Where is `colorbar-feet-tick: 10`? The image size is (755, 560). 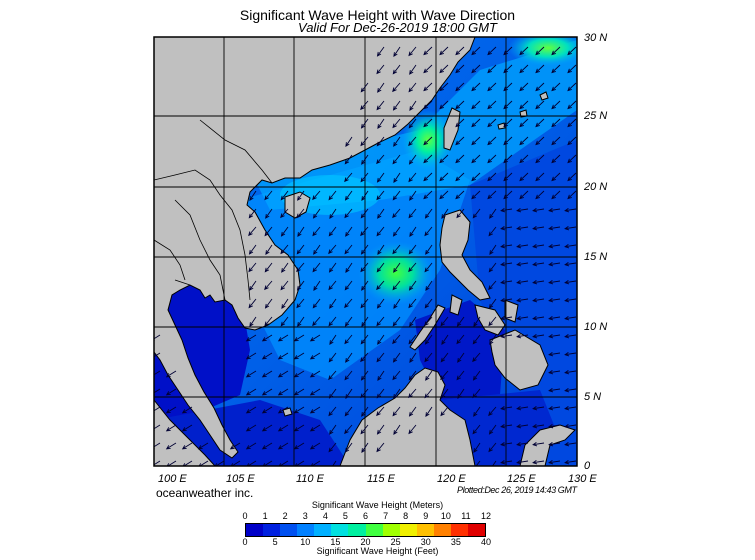 colorbar-feet-tick: 10 is located at coordinates (305, 542).